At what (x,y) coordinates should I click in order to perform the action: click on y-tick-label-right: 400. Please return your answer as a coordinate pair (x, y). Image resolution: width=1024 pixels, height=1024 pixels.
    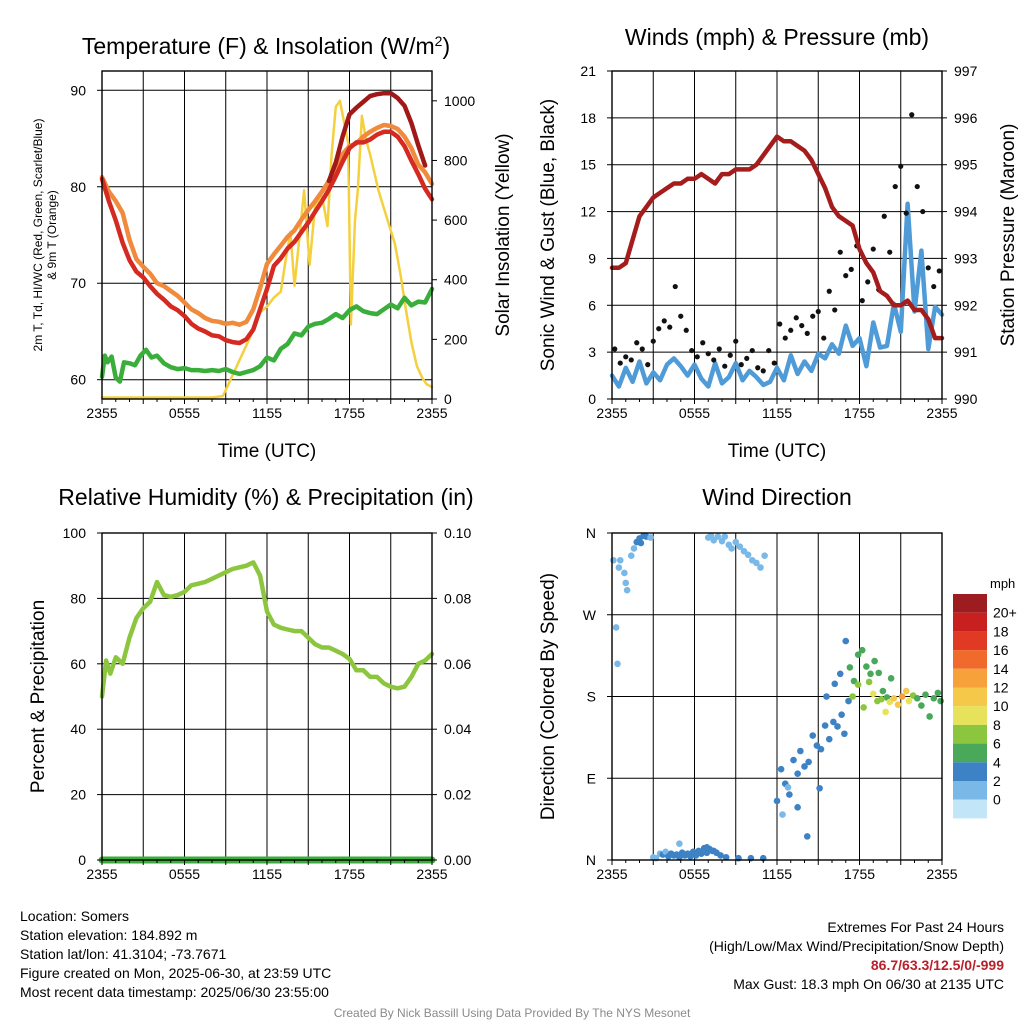
    Looking at the image, I should click on (456, 280).